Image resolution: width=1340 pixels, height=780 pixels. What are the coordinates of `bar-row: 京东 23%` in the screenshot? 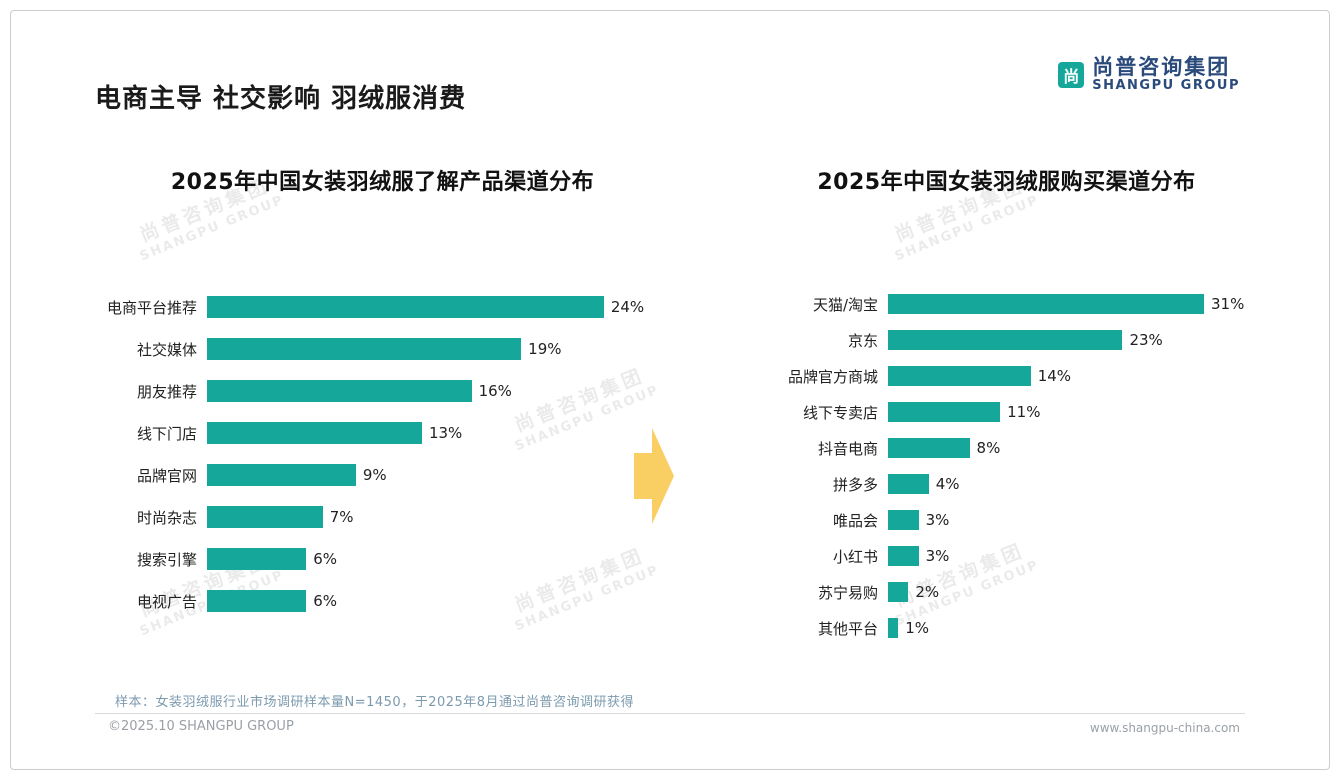 It's located at (1006, 340).